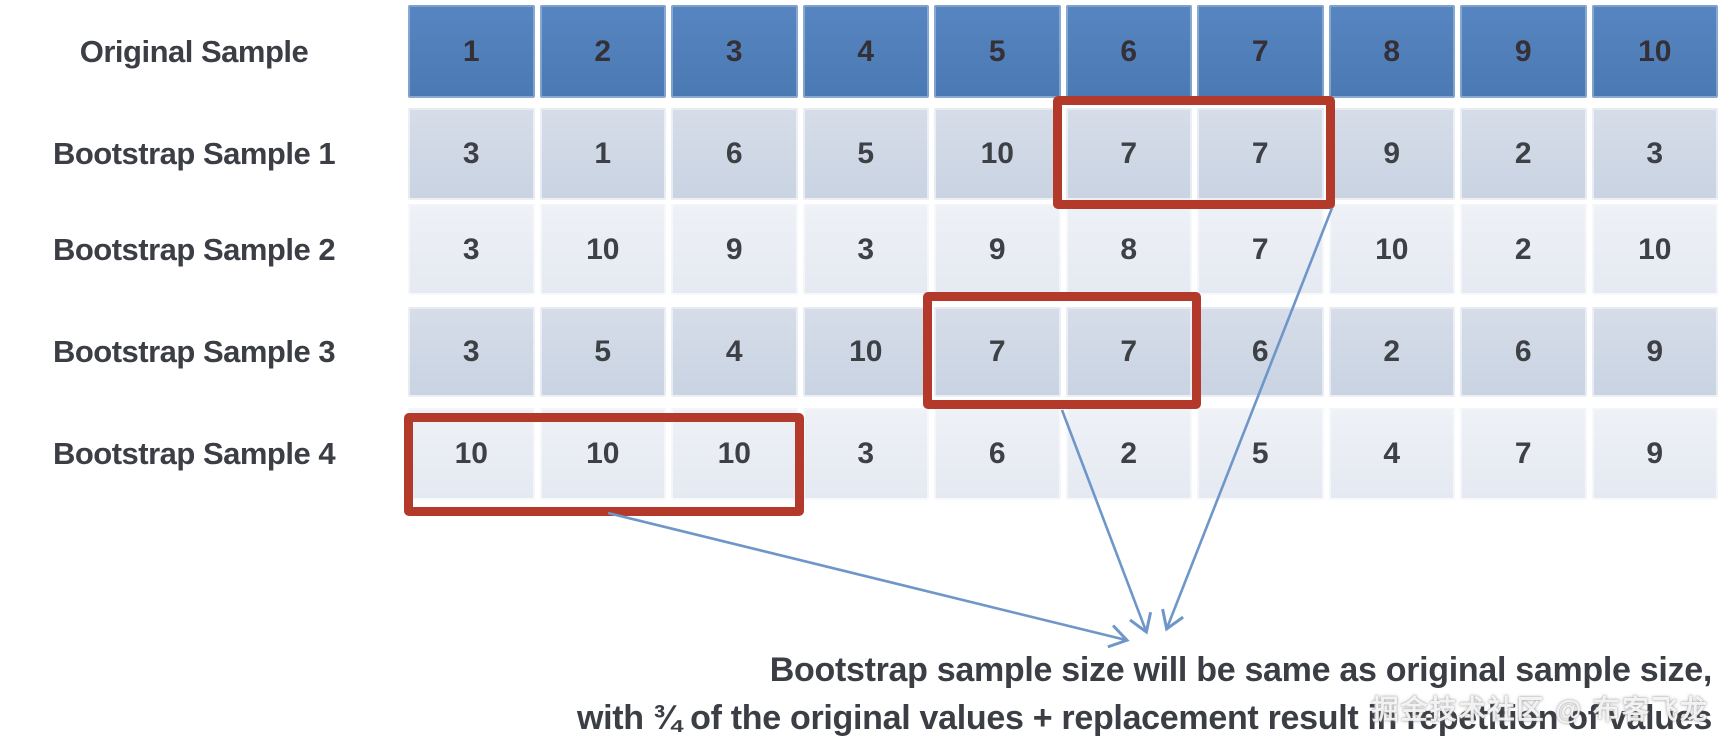 Image resolution: width=1725 pixels, height=748 pixels. Describe the element at coordinates (1540, 710) in the screenshot. I see `watermark: 掘金技术社区 @ 布客飞龙` at that location.